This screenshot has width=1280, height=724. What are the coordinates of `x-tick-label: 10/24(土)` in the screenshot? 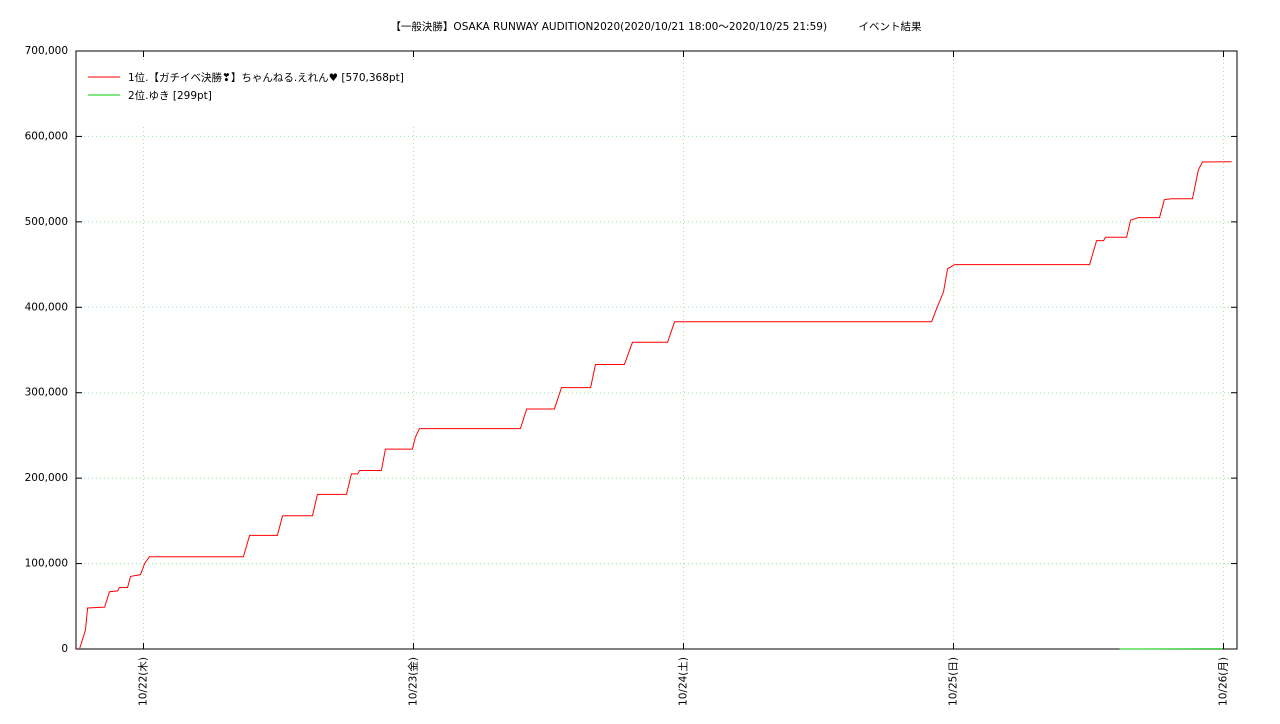 It's located at (683, 681).